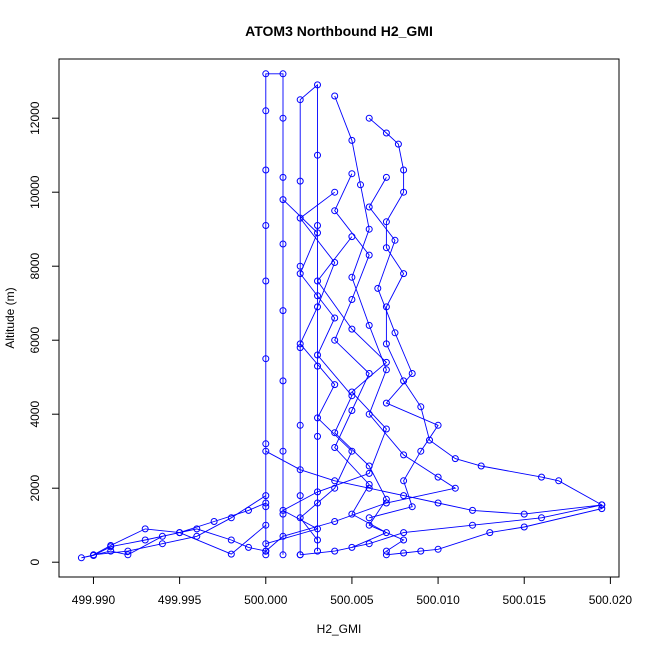 The height and width of the screenshot is (650, 650). Describe the element at coordinates (180, 600) in the screenshot. I see `x-tick-label: 499.995` at that location.